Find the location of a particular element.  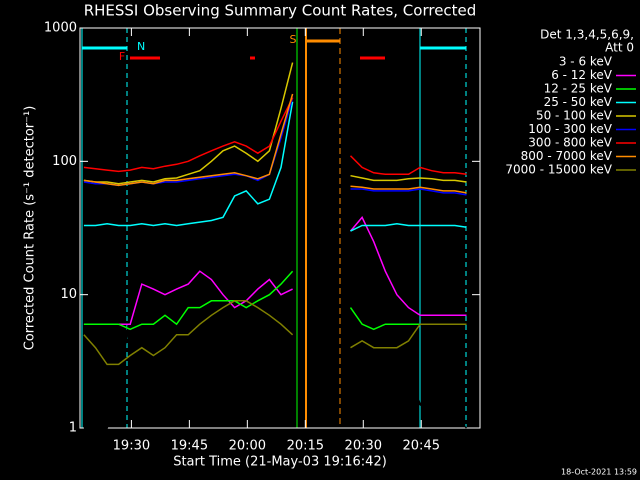

legend-label: 7000 - 15000 keV is located at coordinates (558, 170).